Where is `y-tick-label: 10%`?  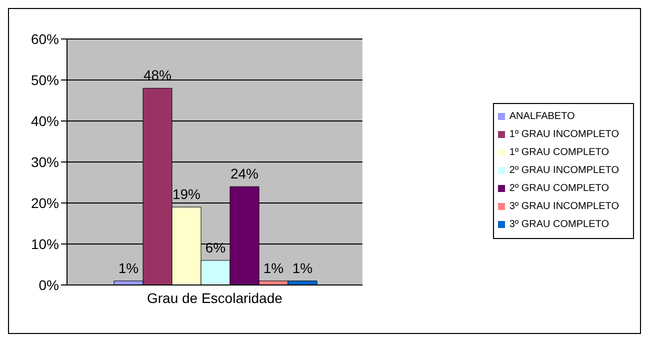 y-tick-label: 10% is located at coordinates (44, 244).